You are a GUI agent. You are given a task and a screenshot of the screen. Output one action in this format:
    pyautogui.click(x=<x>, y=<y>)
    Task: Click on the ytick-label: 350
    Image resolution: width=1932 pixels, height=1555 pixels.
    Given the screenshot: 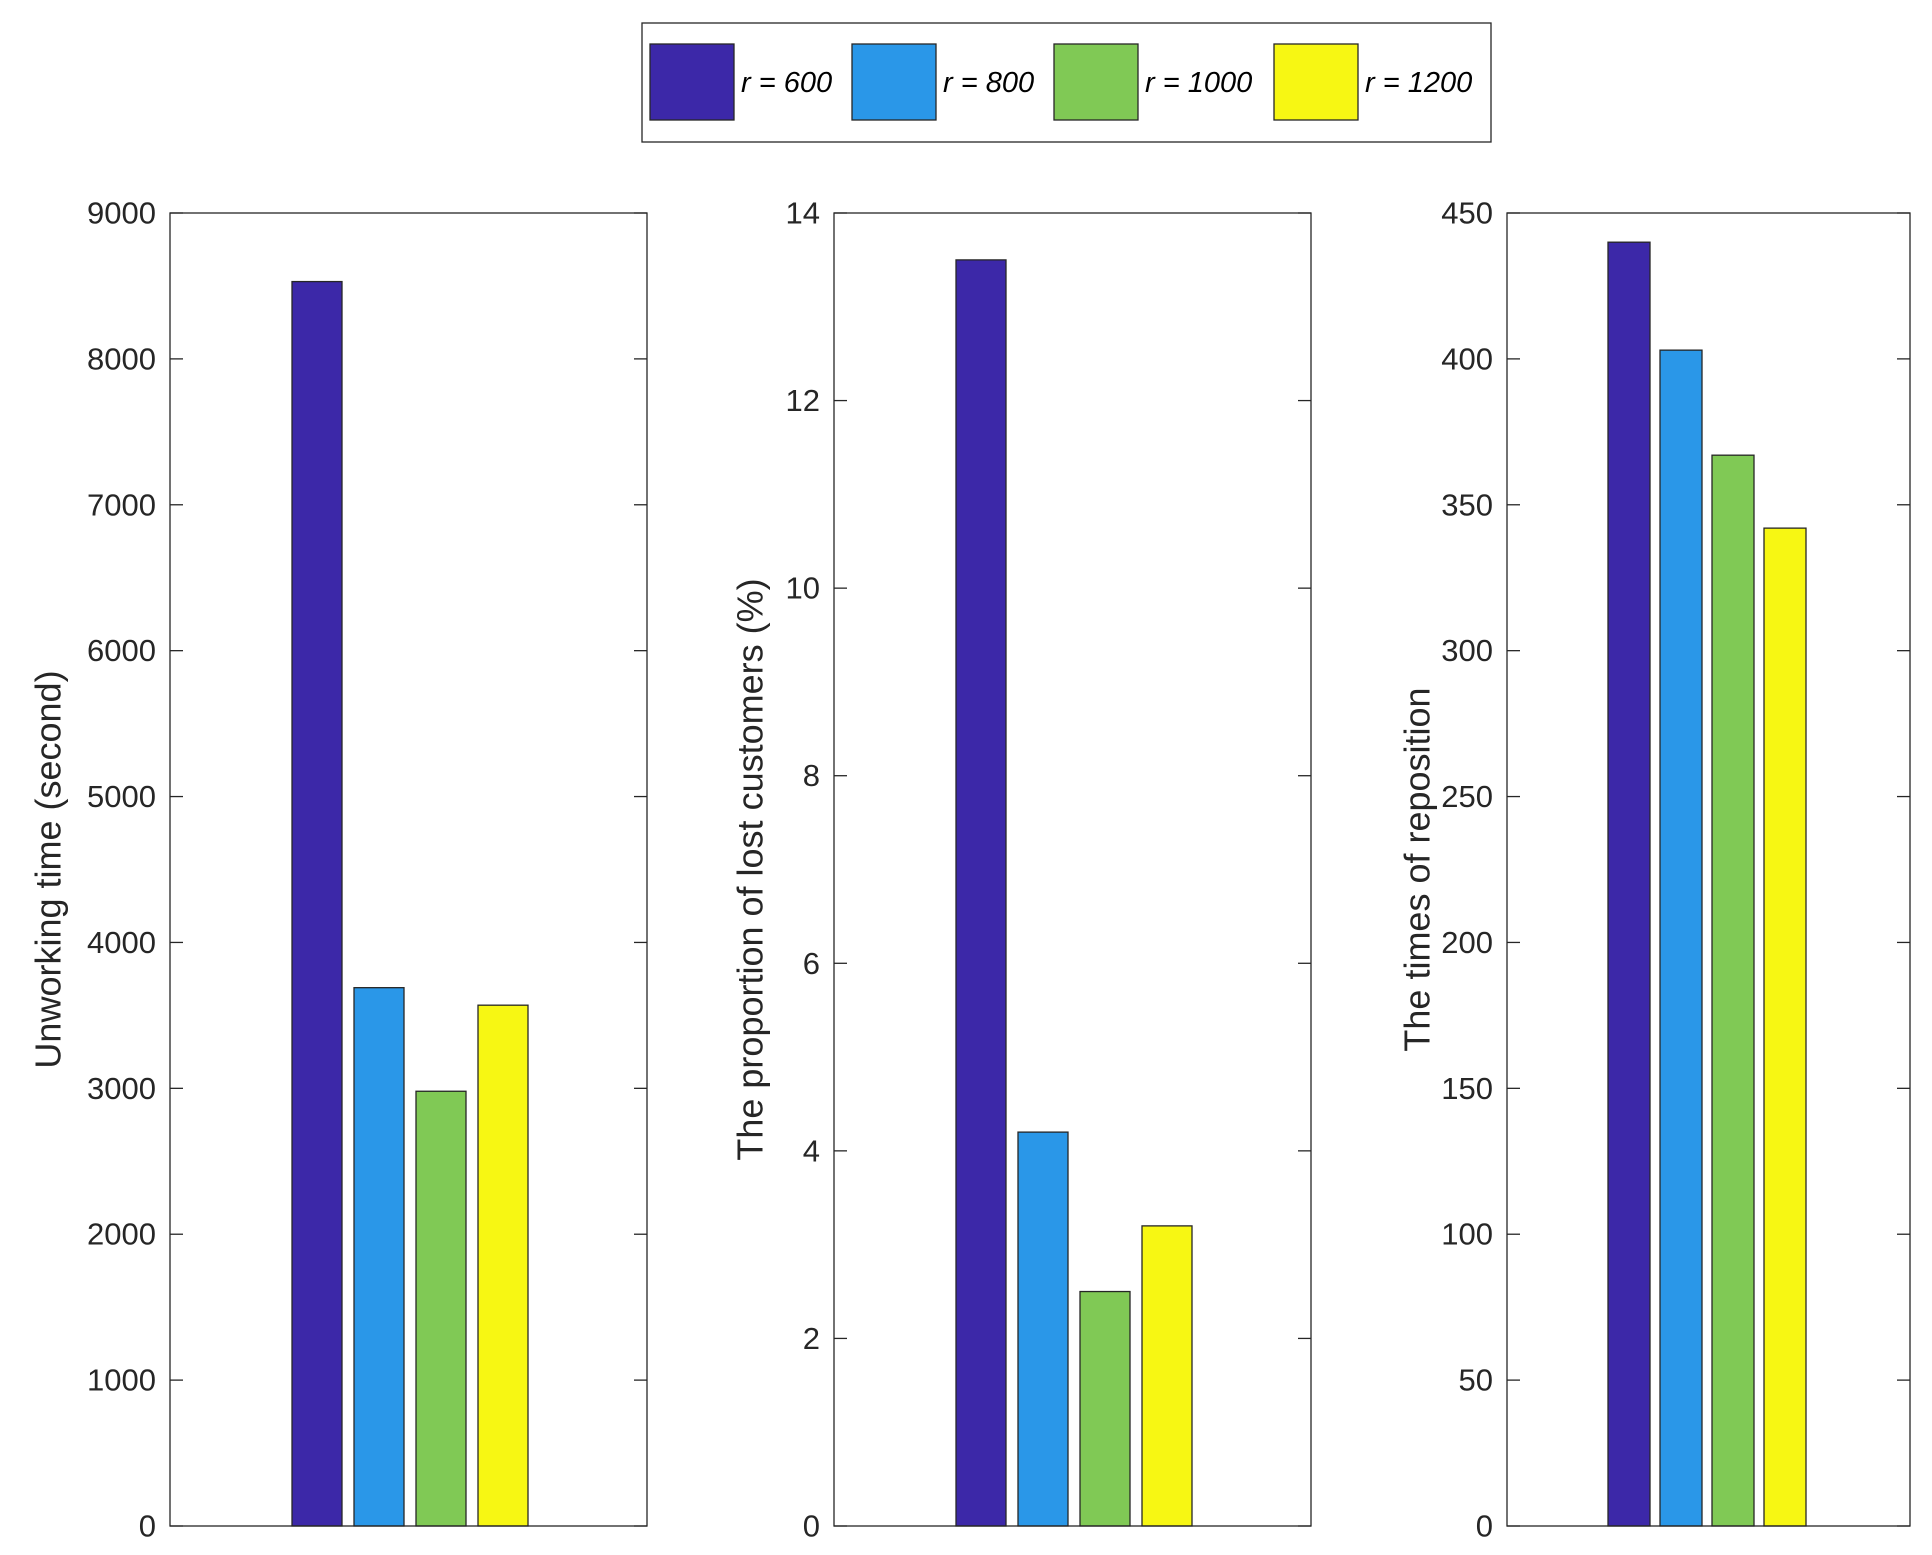 What is the action you would take?
    pyautogui.click(x=1467, y=504)
    